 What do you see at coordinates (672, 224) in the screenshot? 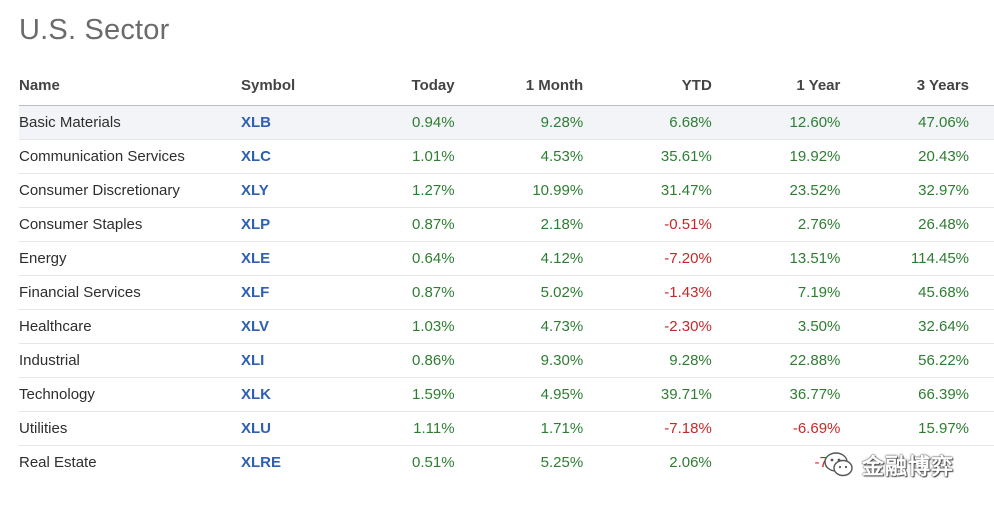
I see `ytd-return-cell: -0.51%` at bounding box center [672, 224].